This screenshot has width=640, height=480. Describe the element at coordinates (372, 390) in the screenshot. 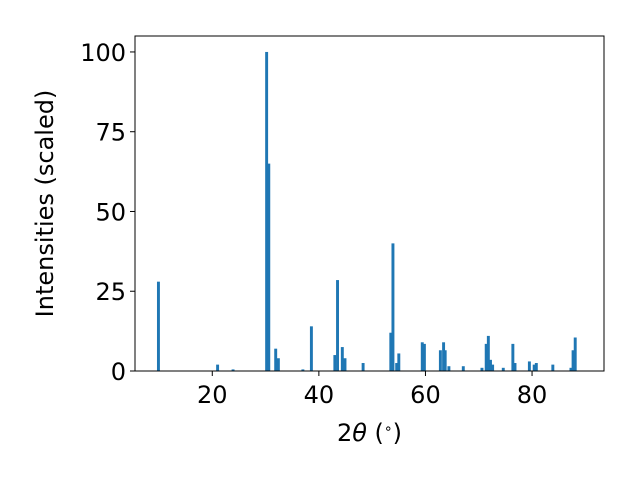

I see `x-axis: 20 40 60 80` at that location.